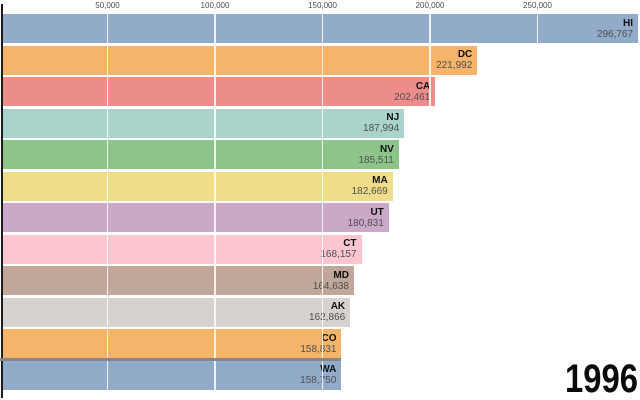 The image size is (640, 400). I want to click on bar-value: 158,750, so click(318, 380).